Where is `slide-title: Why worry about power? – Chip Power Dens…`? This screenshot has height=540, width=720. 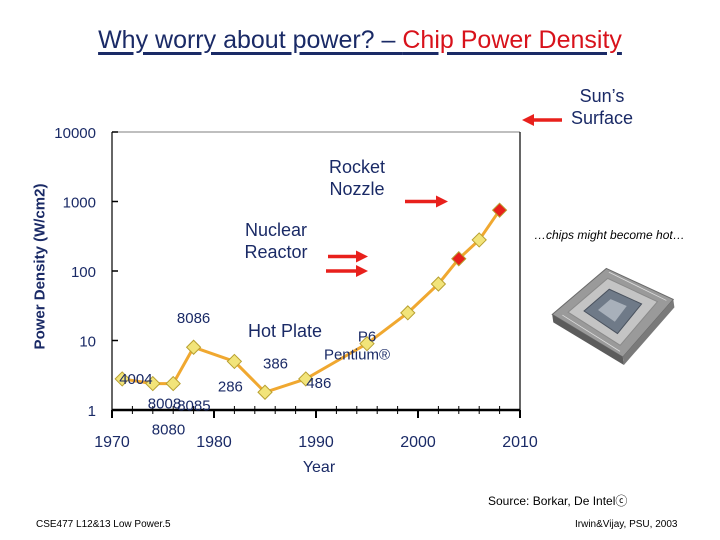
slide-title: Why worry about power? – Chip Power Dens… is located at coordinates (360, 40).